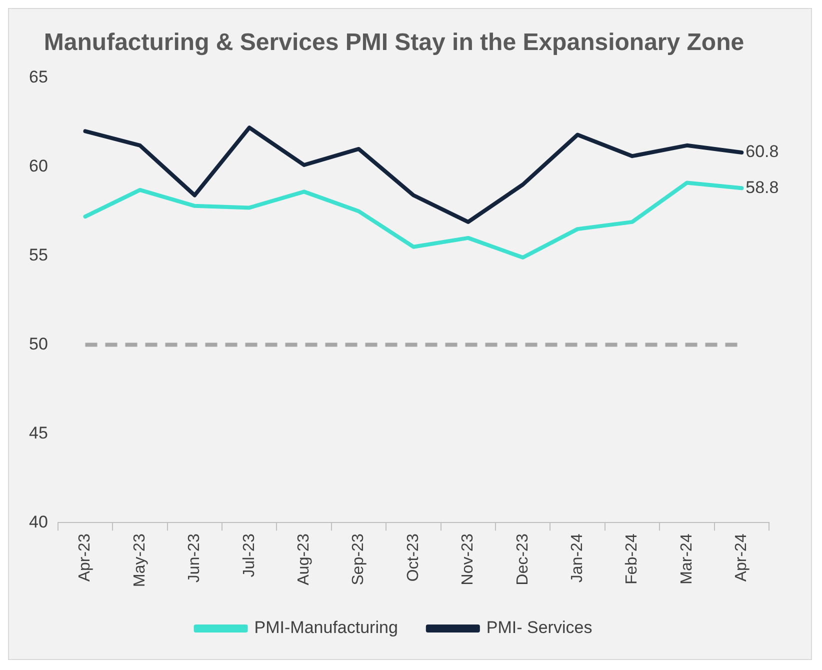  I want to click on y-tick-label: 60, so click(38, 166).